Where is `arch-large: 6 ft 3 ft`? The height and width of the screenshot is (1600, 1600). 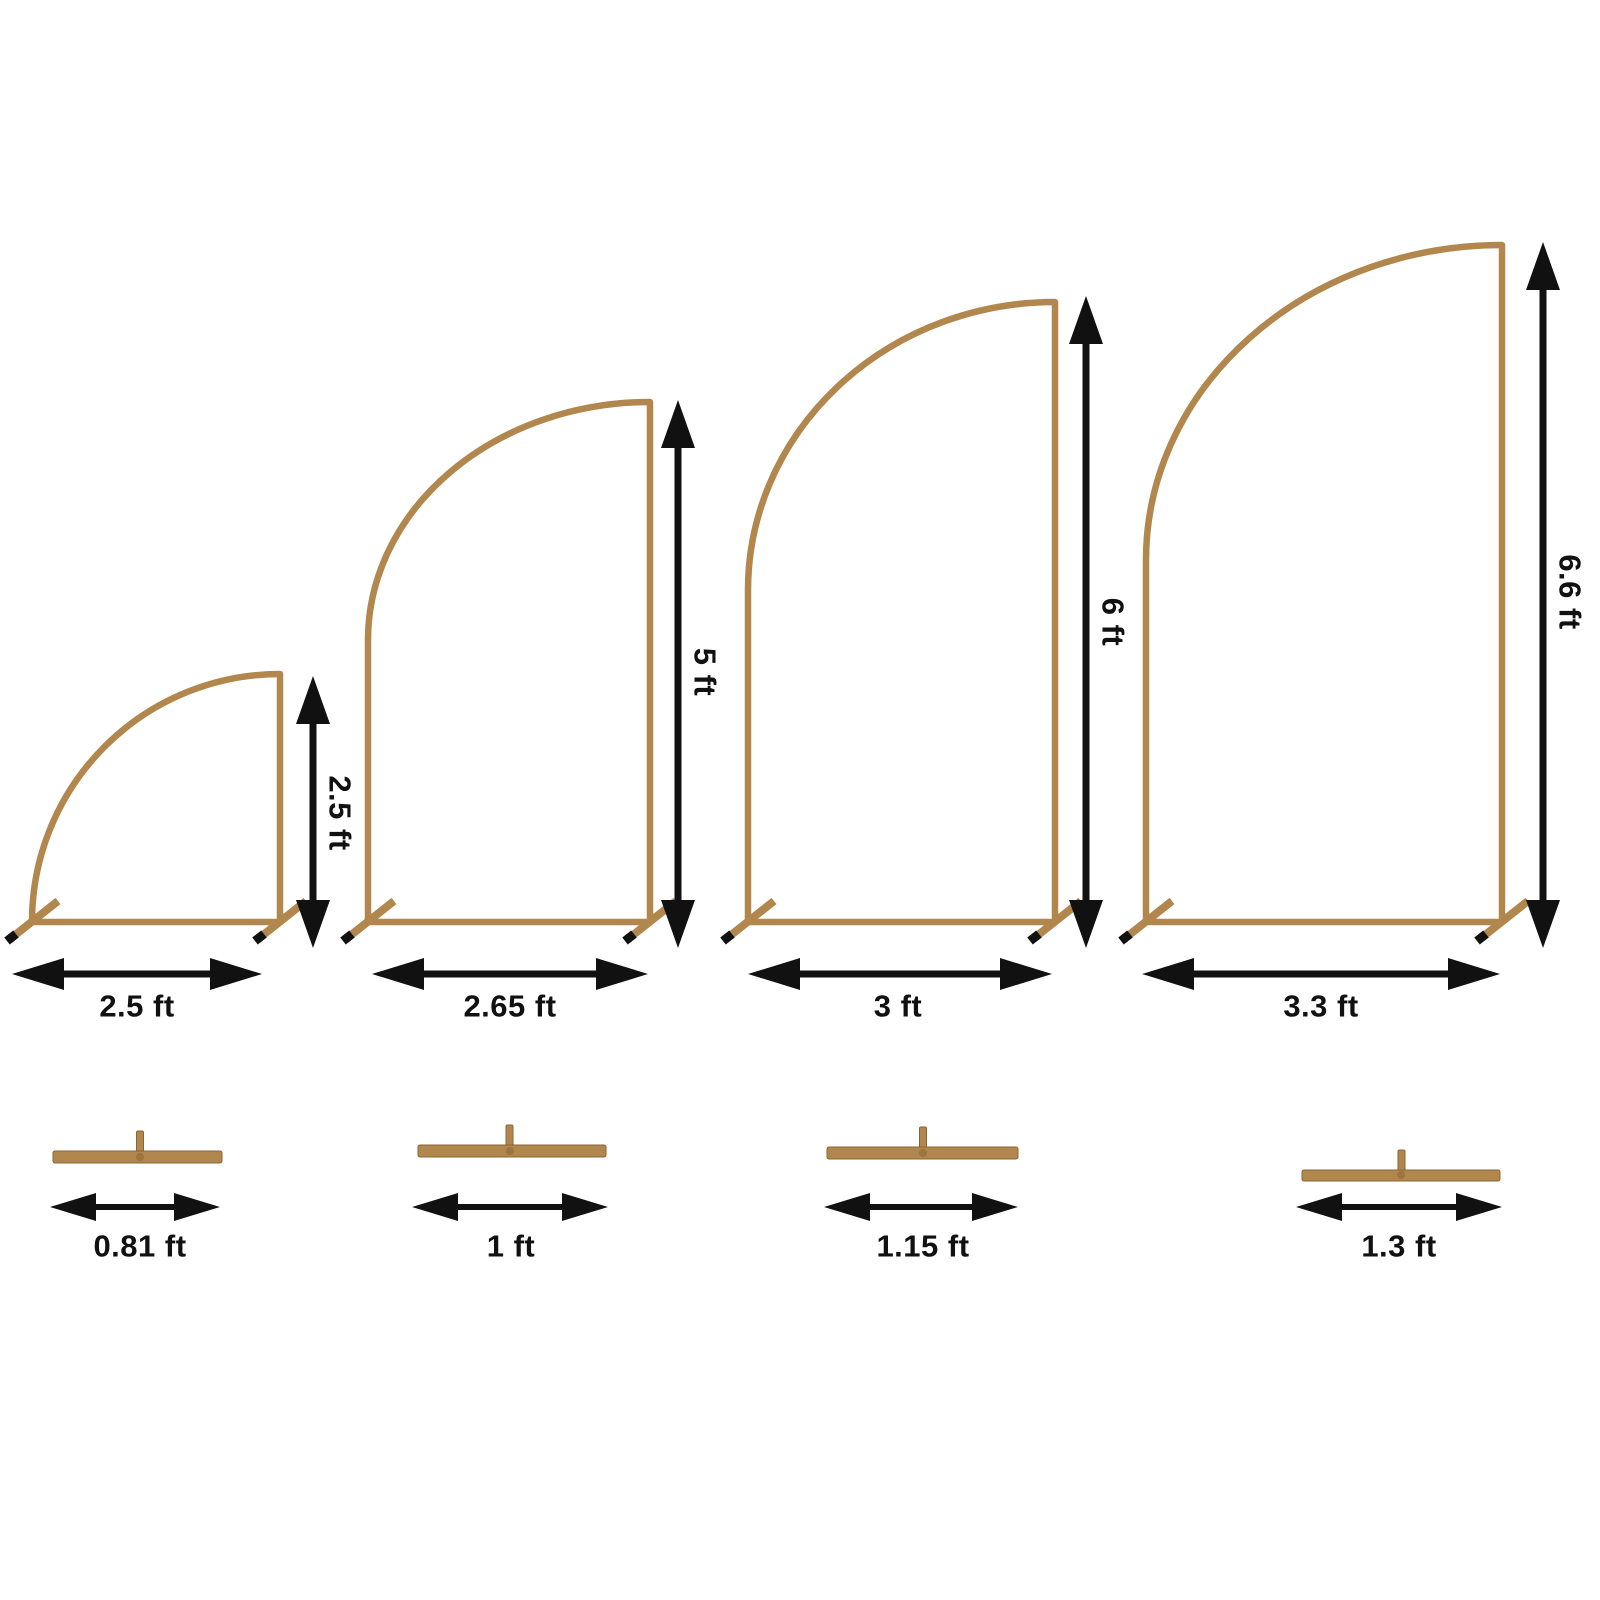 arch-large: 6 ft 3 ft is located at coordinates (925, 660).